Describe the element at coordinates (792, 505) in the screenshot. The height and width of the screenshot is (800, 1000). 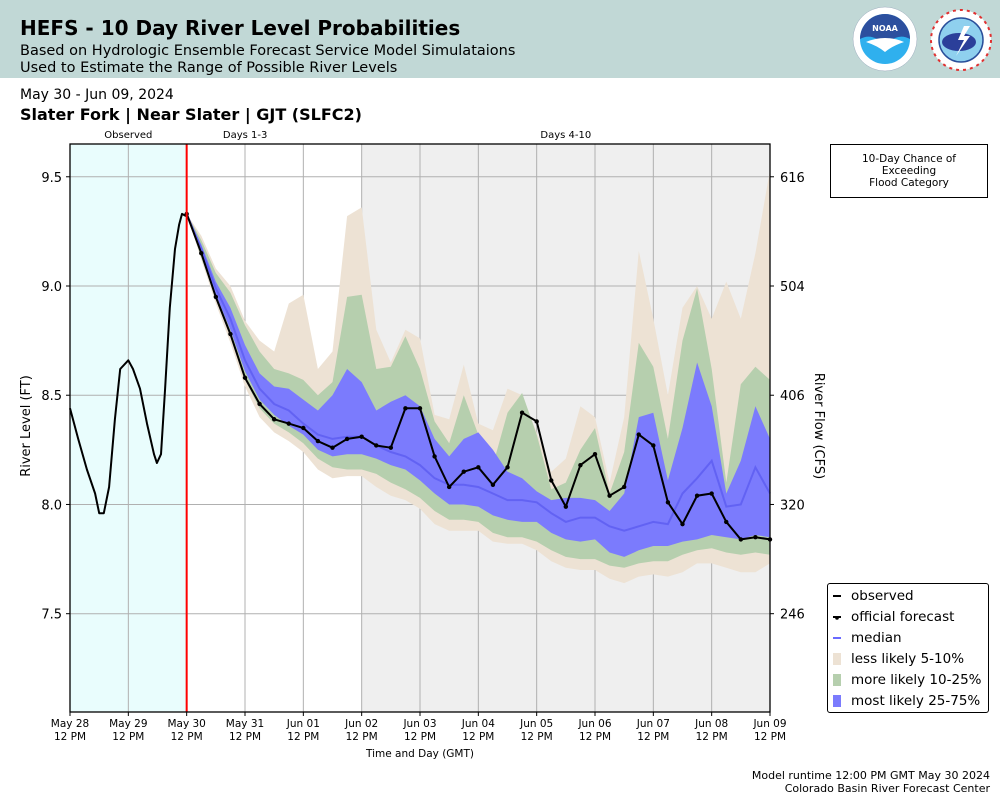
I see `y-right-tick-label: 320` at that location.